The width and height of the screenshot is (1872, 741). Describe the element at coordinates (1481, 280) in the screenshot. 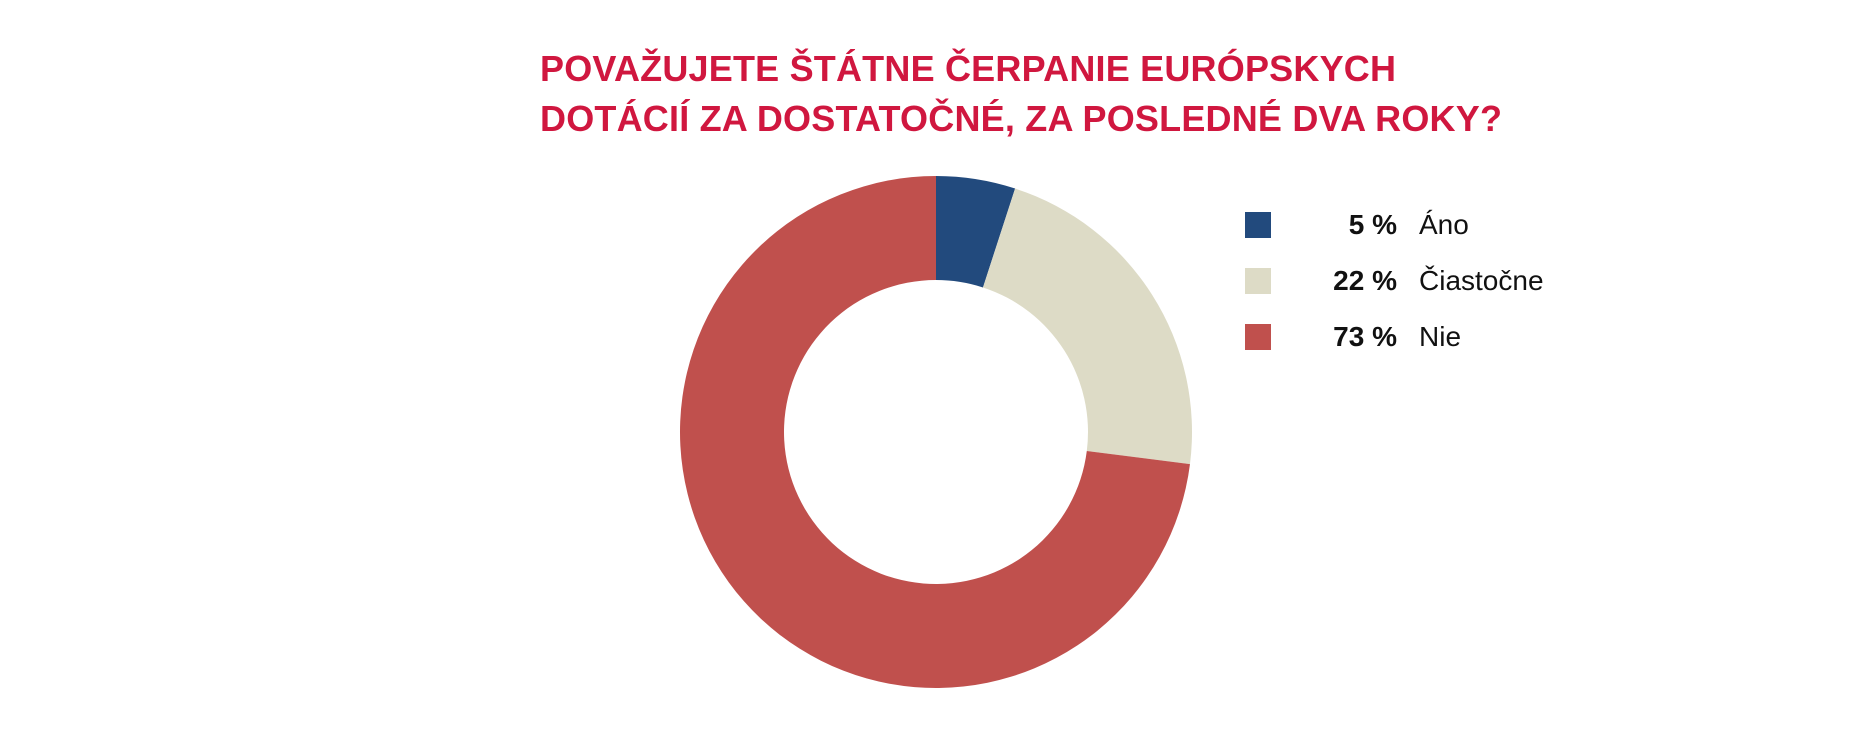

I see `legend-label-ciastocne: Čiastočne` at that location.